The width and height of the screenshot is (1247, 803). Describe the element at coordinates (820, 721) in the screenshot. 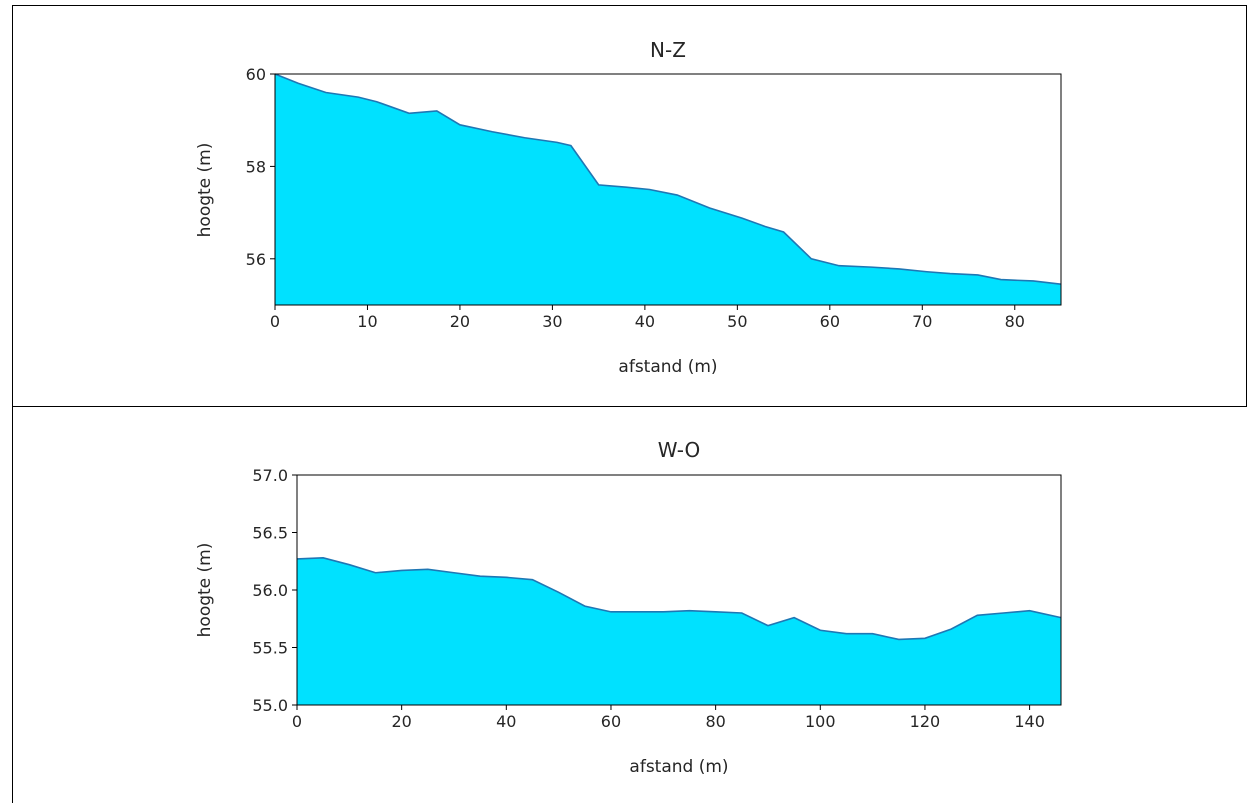

I see `x-tick-label: 100` at that location.